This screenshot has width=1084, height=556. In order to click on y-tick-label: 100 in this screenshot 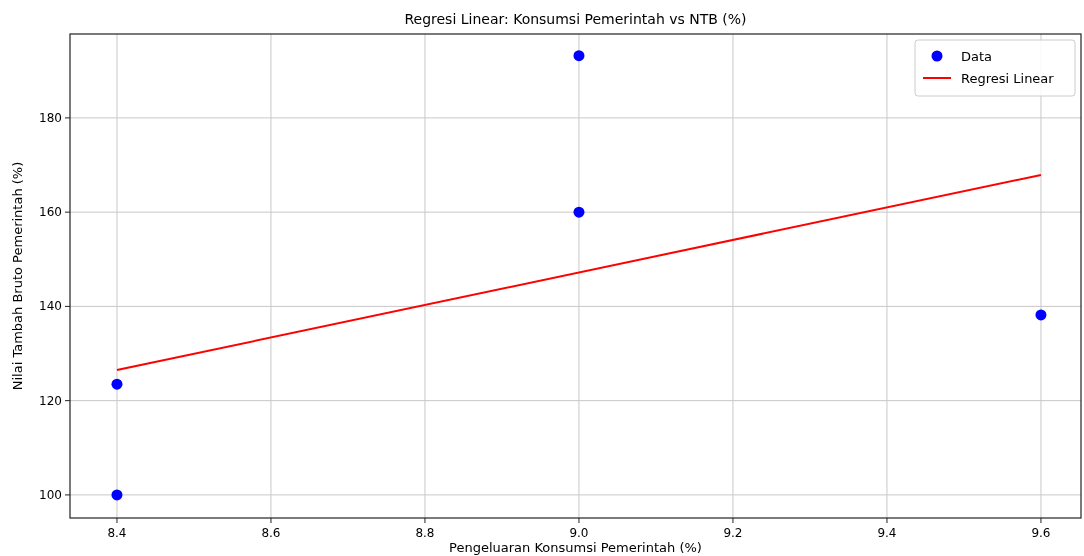, I will do `click(50, 494)`.